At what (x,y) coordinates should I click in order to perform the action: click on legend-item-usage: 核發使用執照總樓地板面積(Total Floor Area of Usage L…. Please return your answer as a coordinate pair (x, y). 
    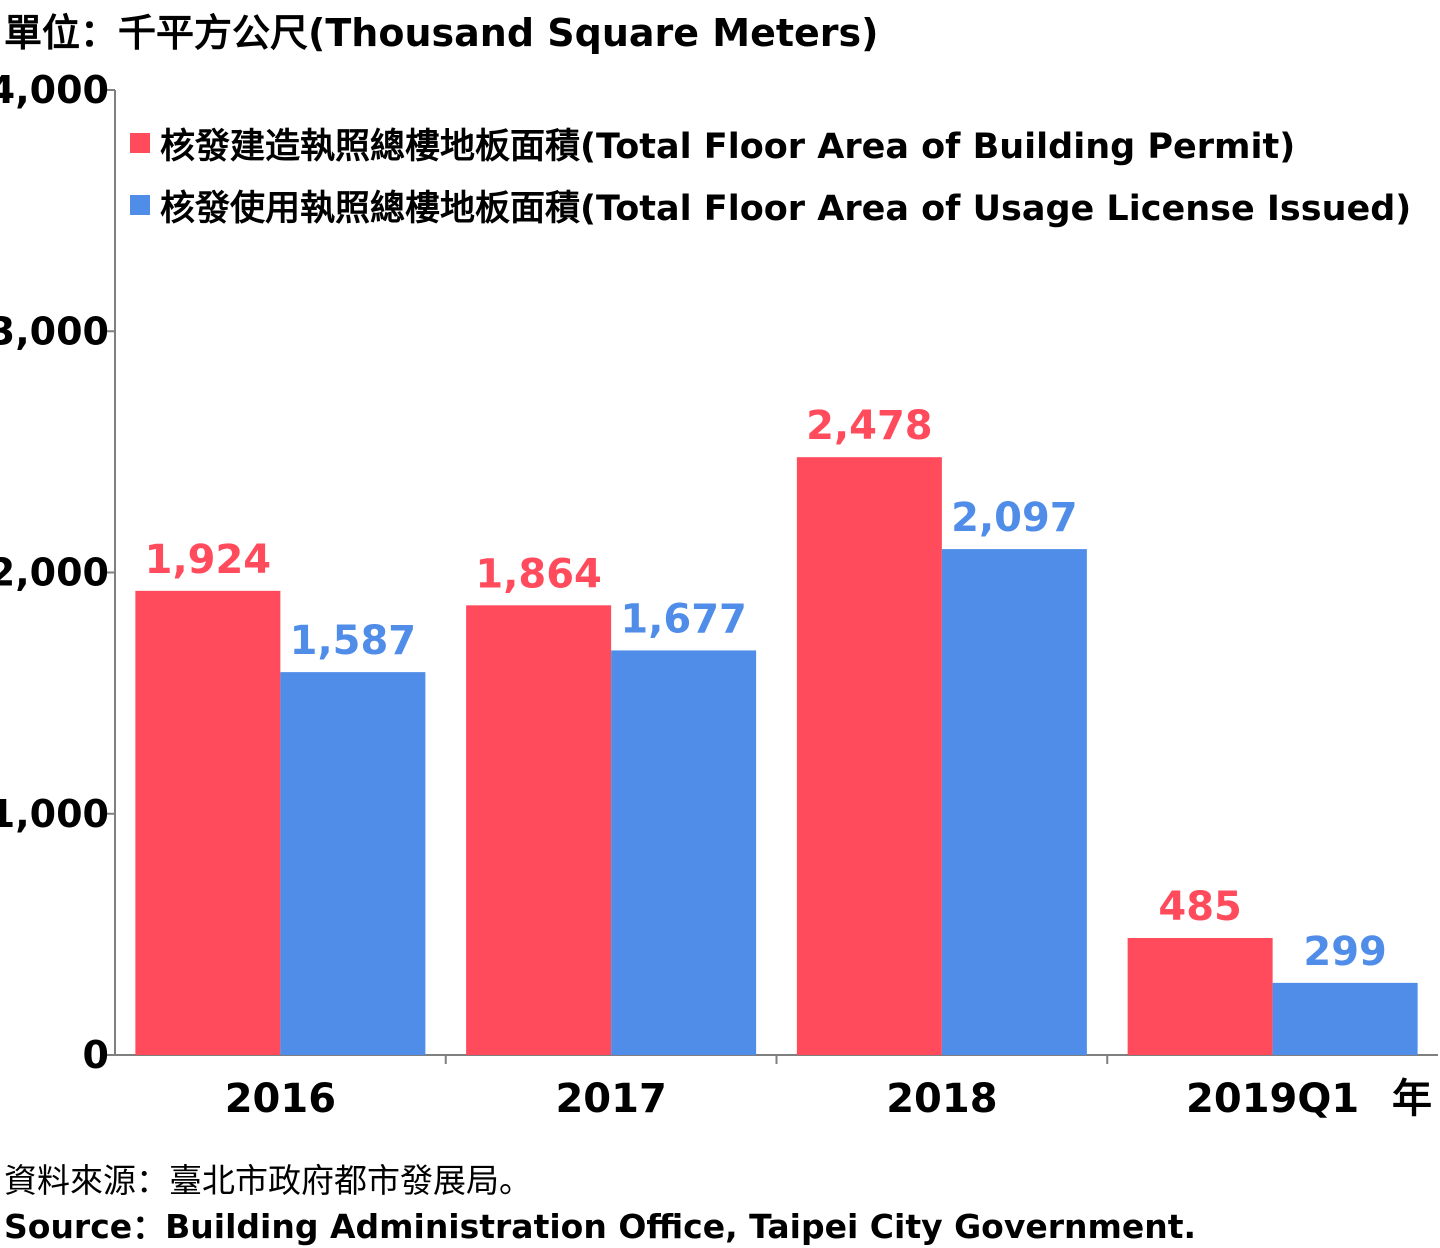
    Looking at the image, I should click on (770, 205).